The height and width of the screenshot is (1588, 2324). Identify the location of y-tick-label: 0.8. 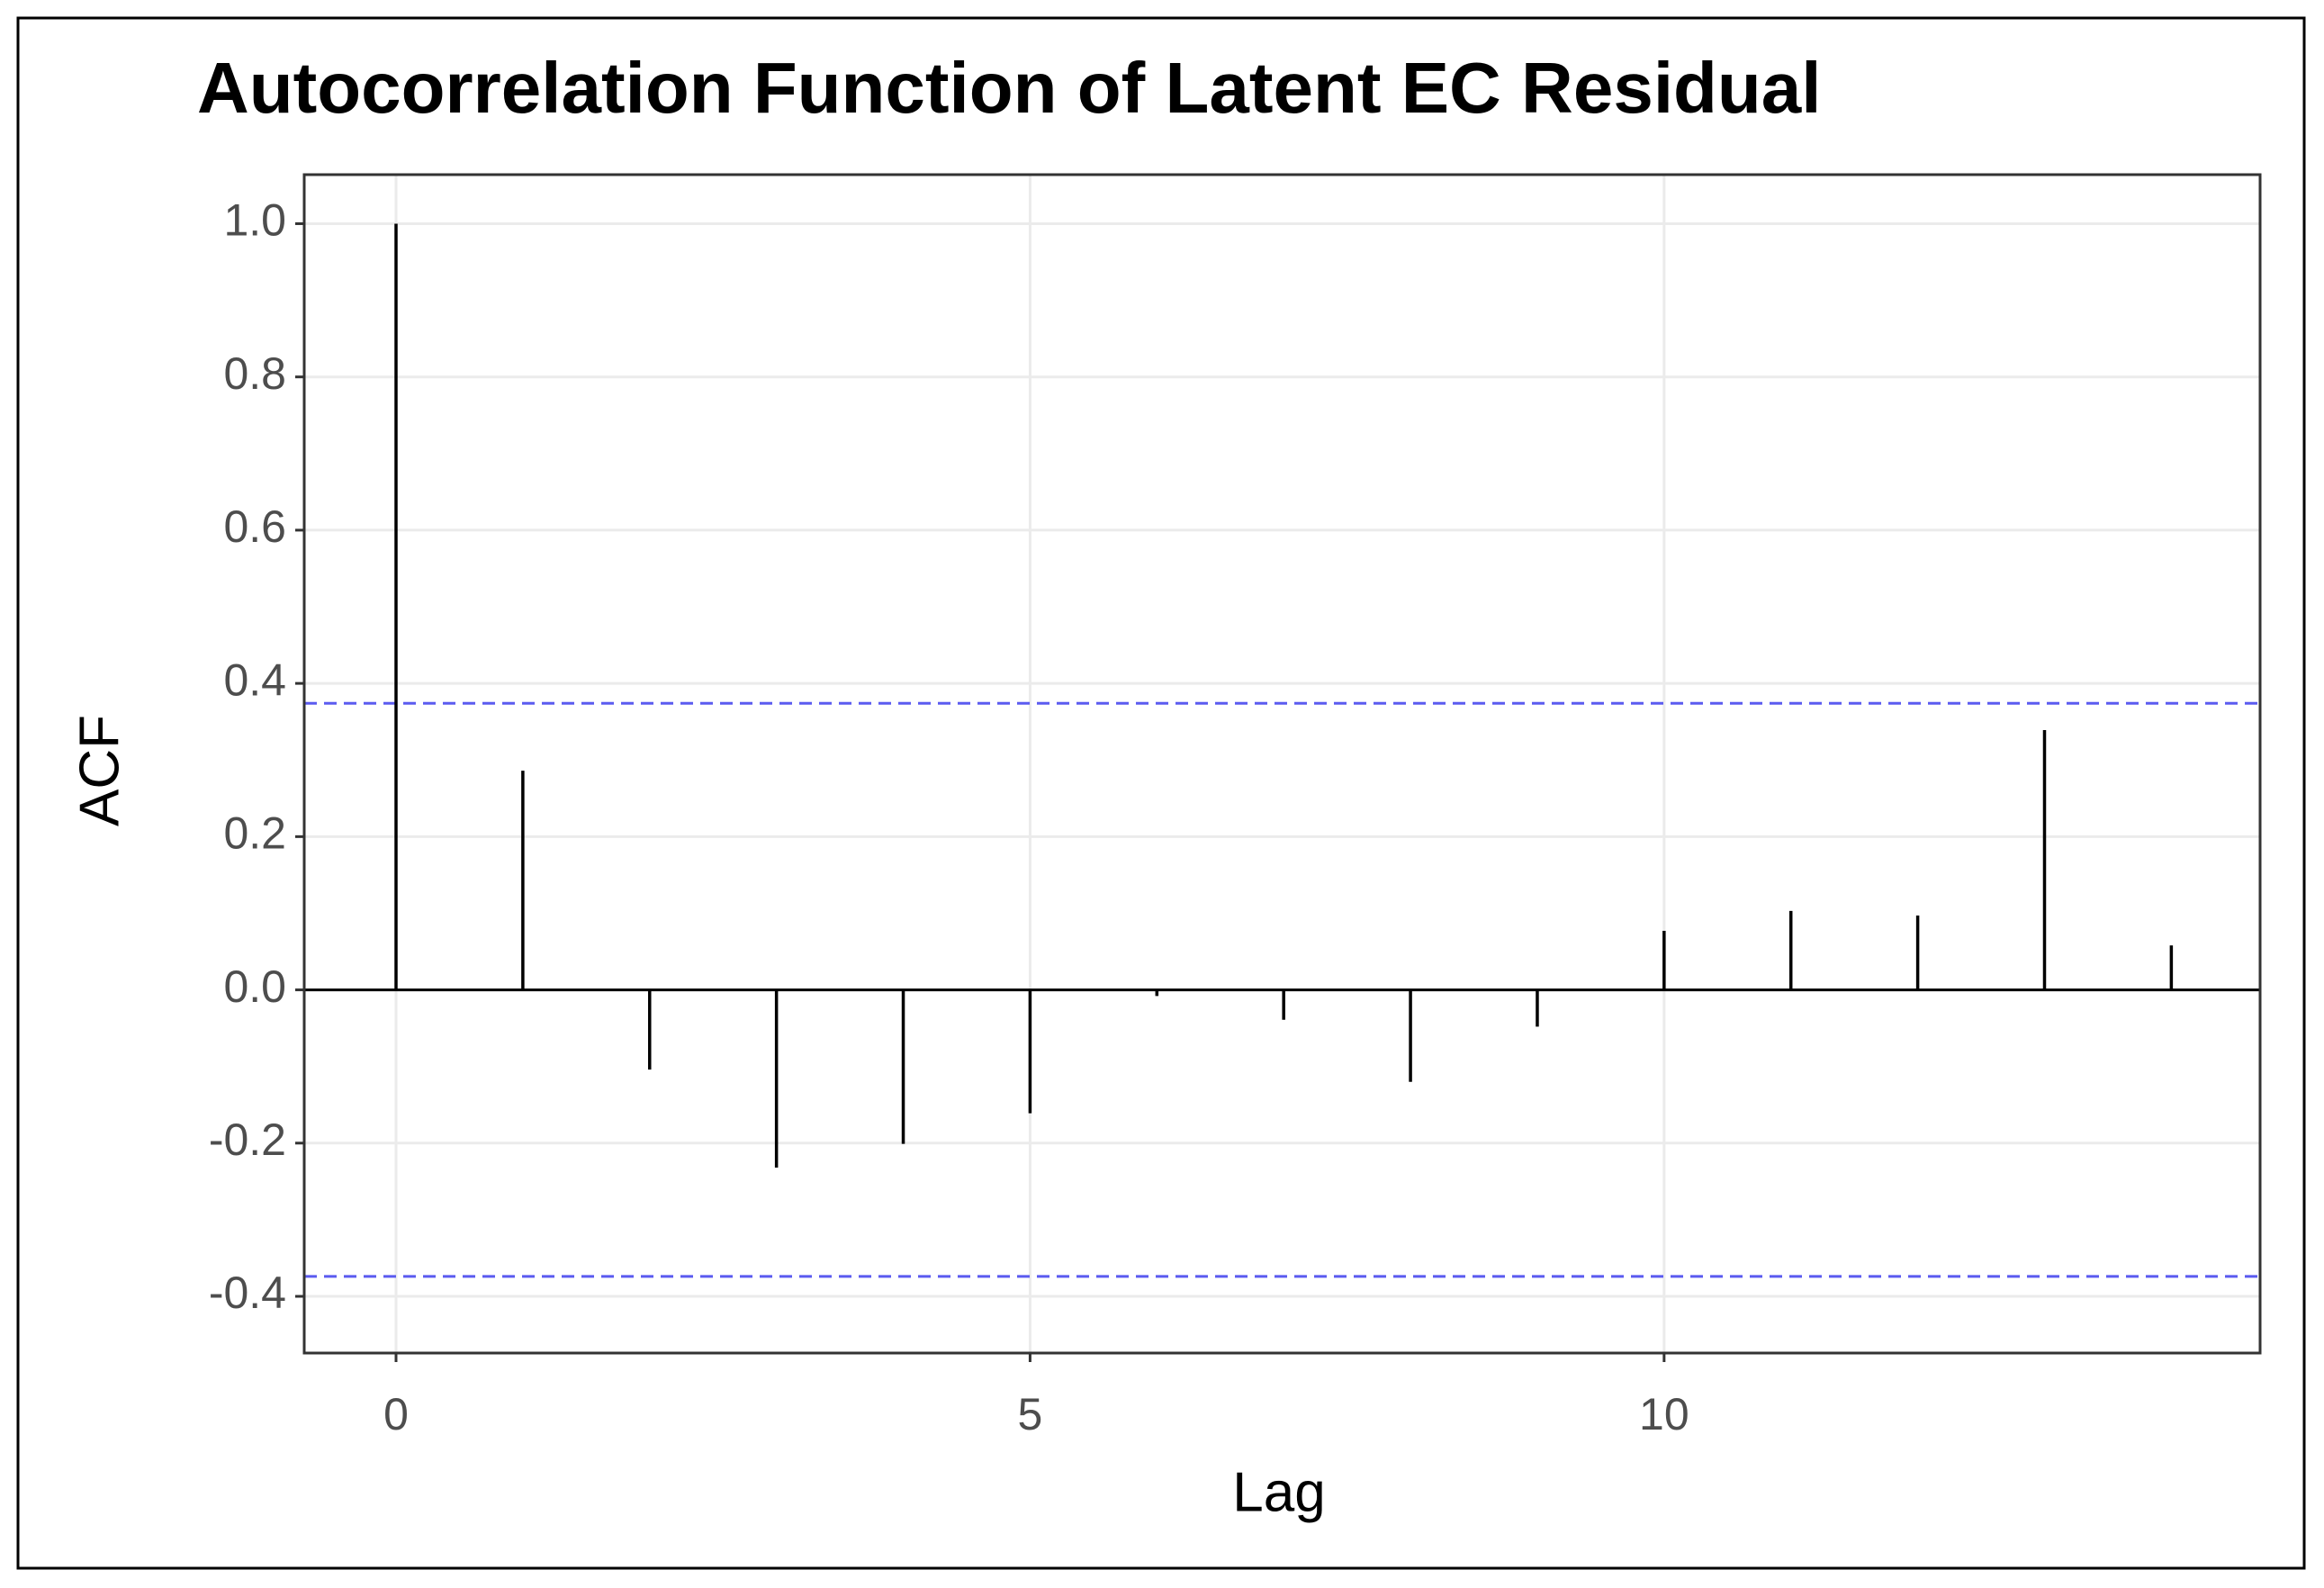
(254, 373).